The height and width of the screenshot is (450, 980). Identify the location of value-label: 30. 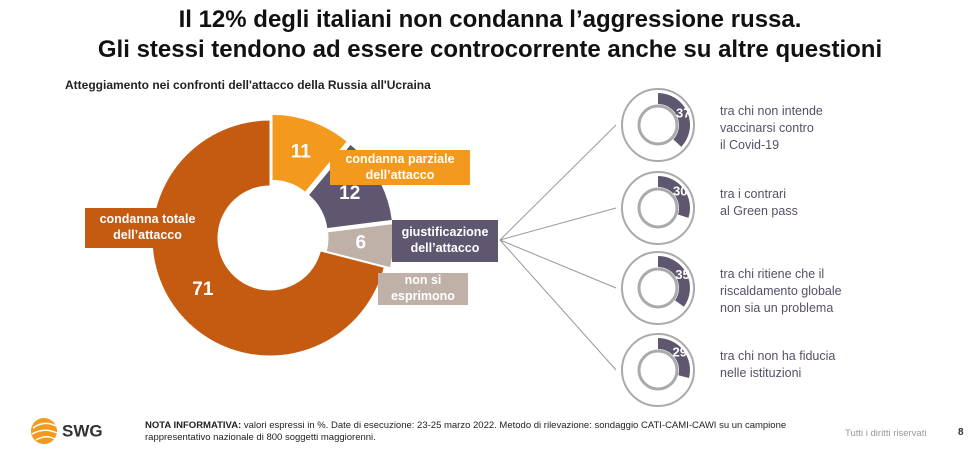
(680, 190).